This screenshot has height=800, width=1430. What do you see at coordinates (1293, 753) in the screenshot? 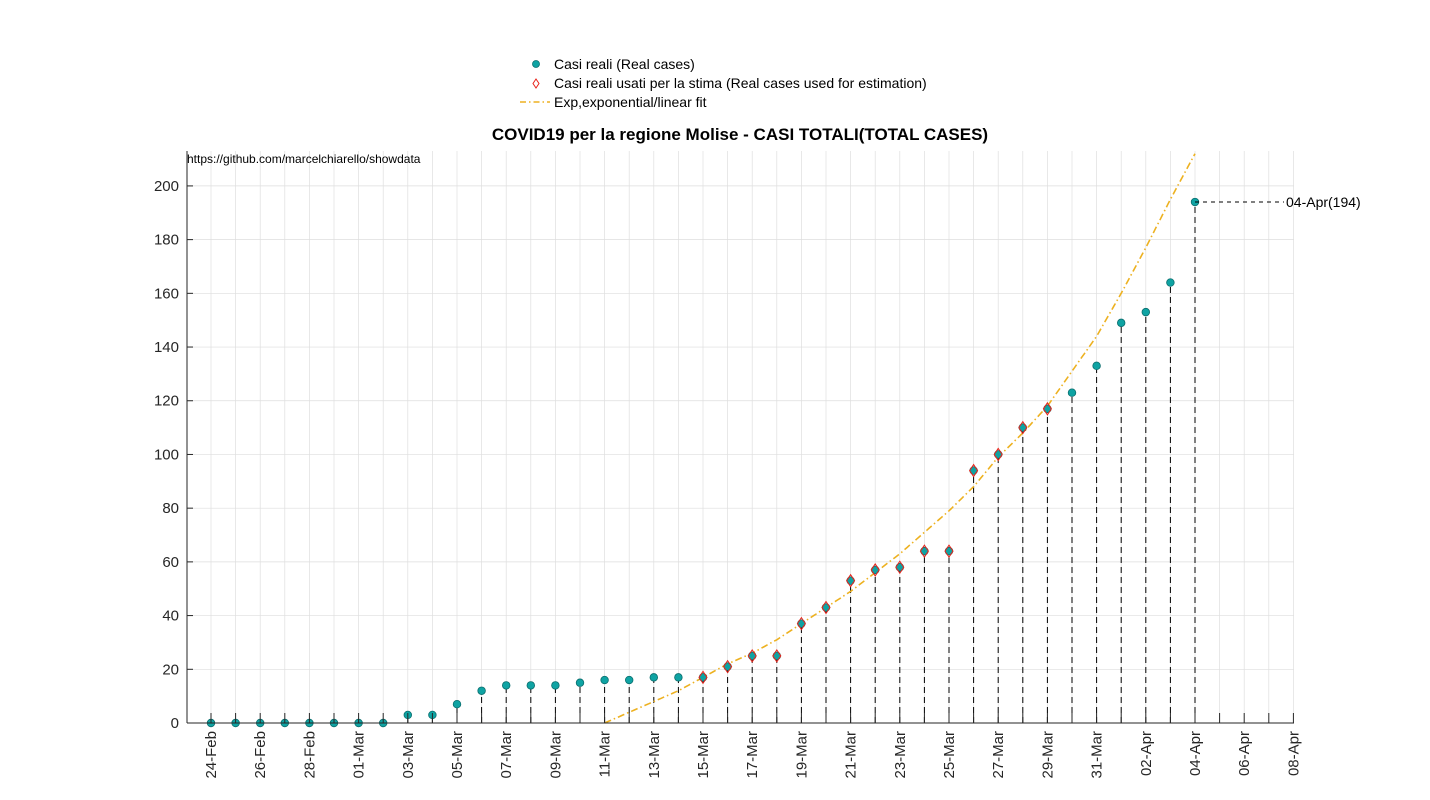
I see `x-tick-label: 08-Apr` at bounding box center [1293, 753].